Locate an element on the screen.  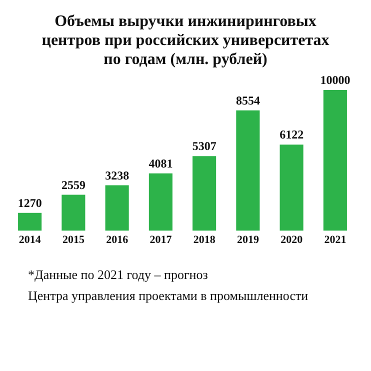
data-label: 10000 is located at coordinates (335, 80).